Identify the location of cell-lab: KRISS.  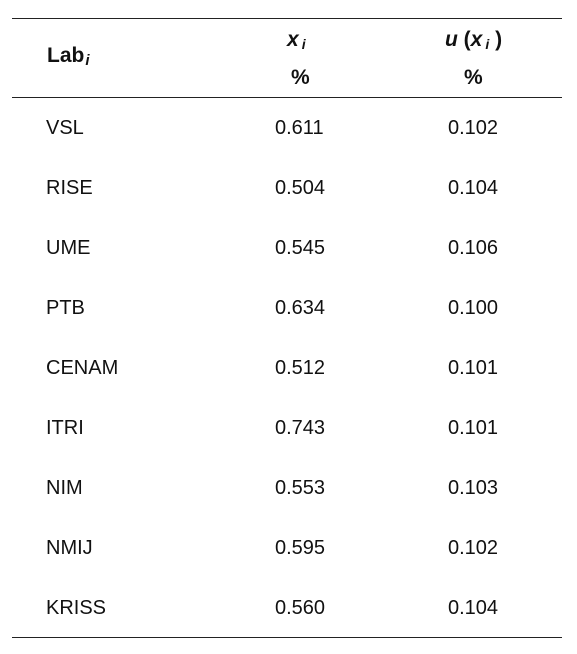
(76, 608).